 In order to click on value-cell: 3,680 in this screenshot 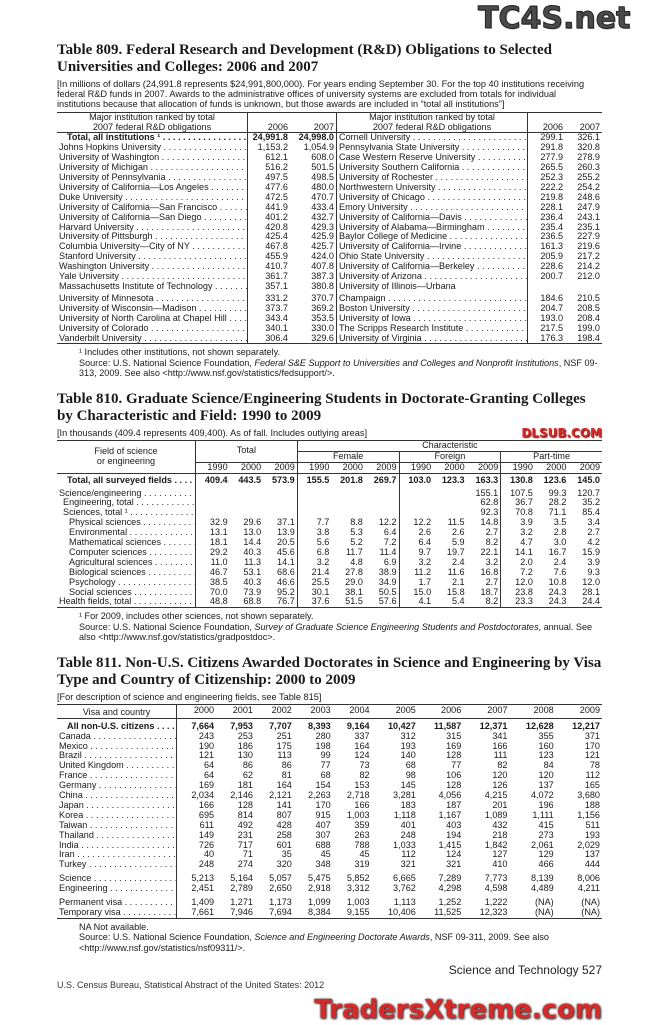, I will do `click(588, 795)`.